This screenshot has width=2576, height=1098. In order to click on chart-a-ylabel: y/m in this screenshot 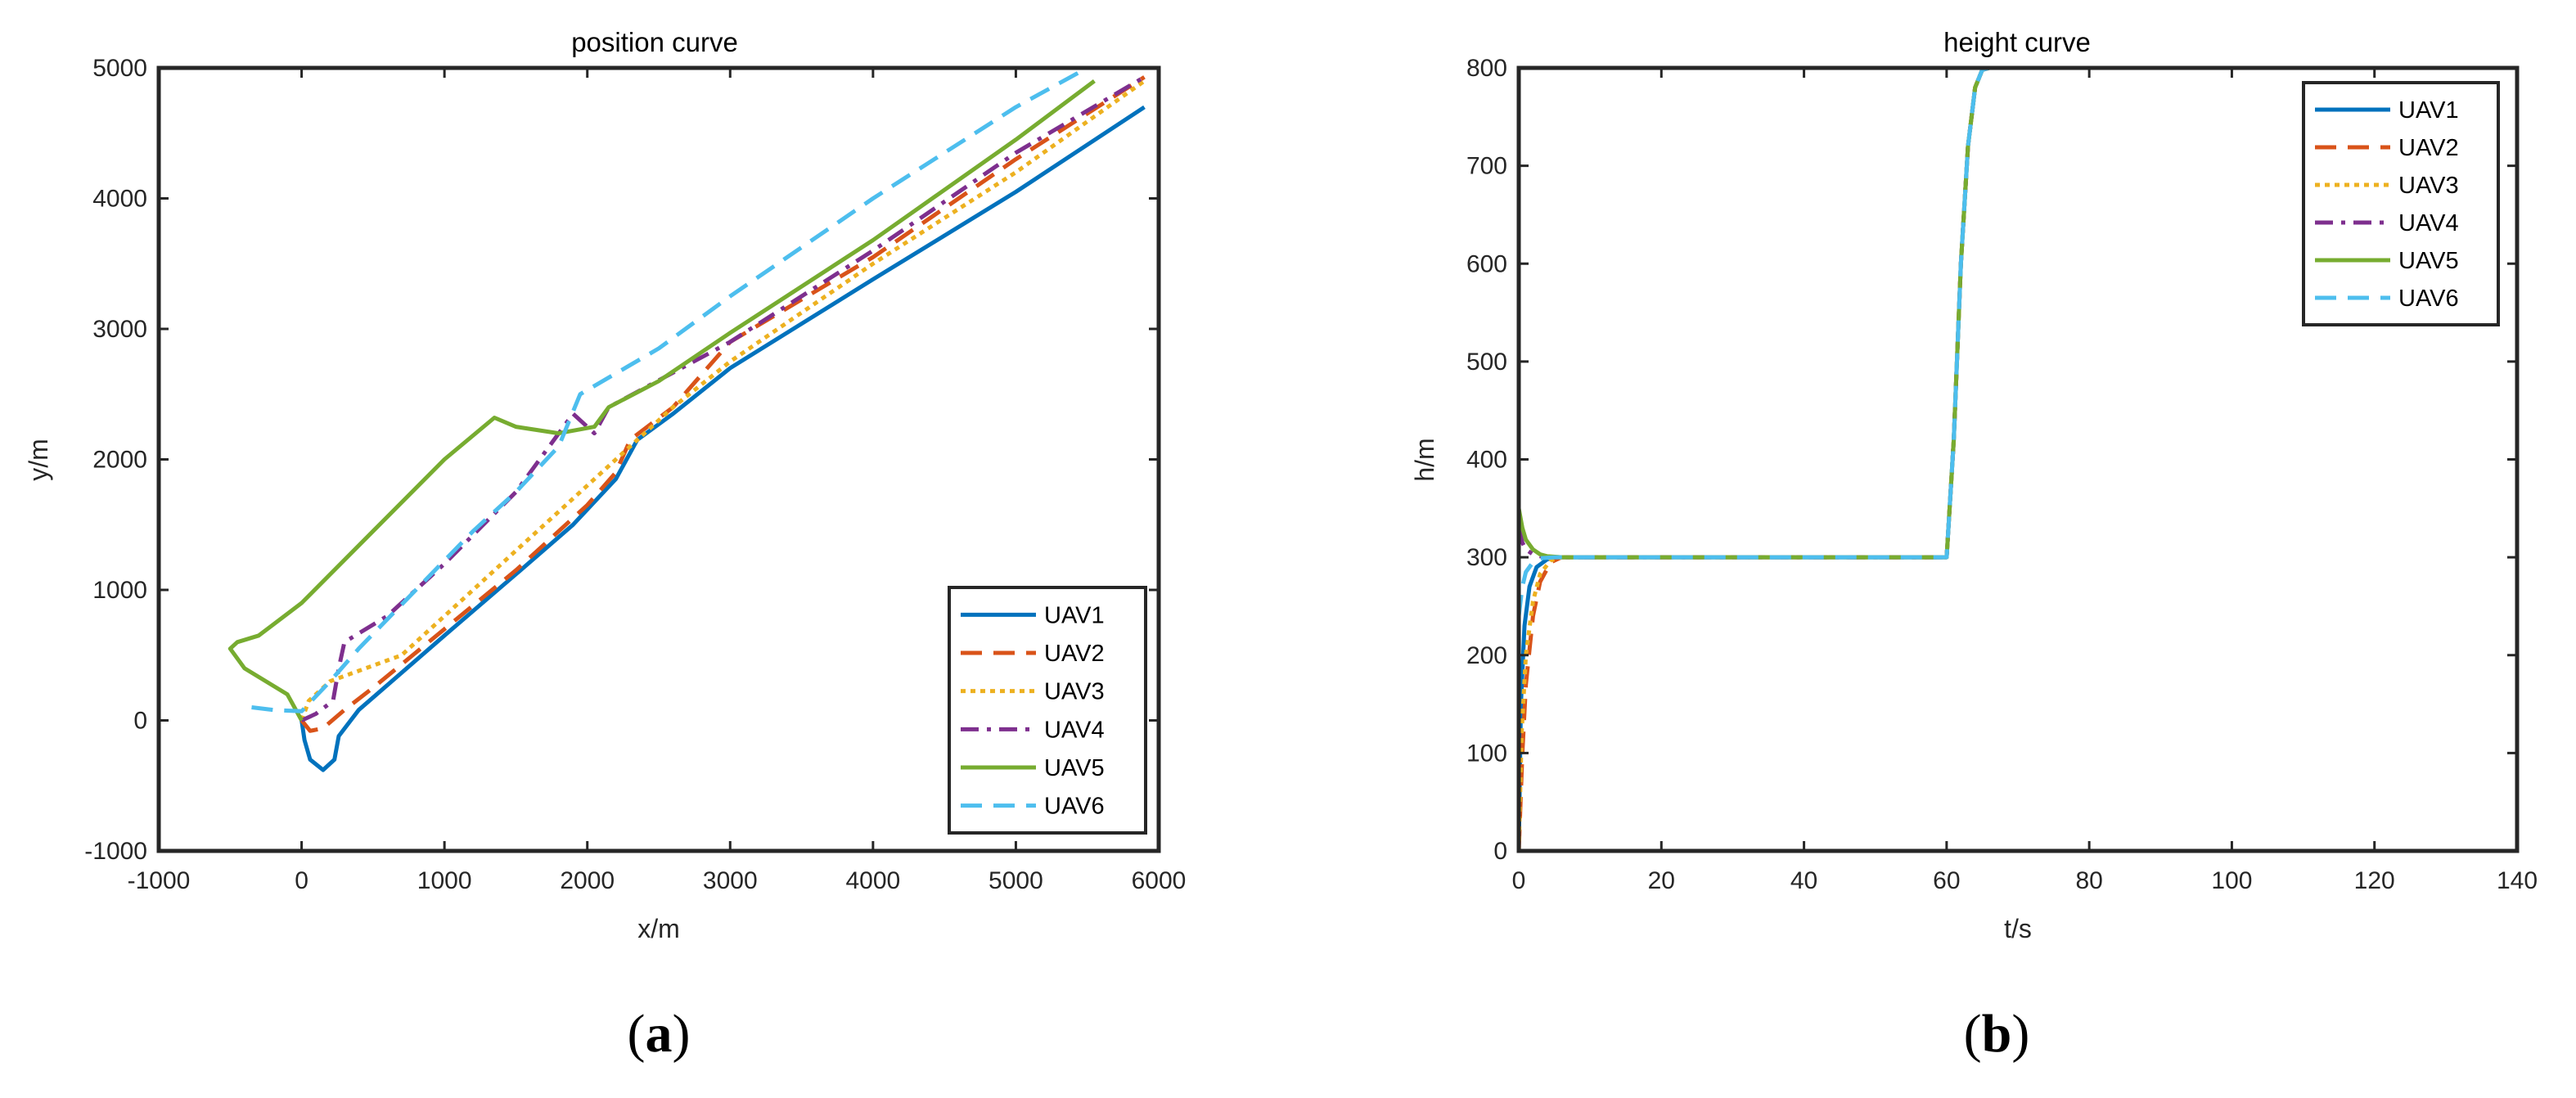, I will do `click(38, 460)`.